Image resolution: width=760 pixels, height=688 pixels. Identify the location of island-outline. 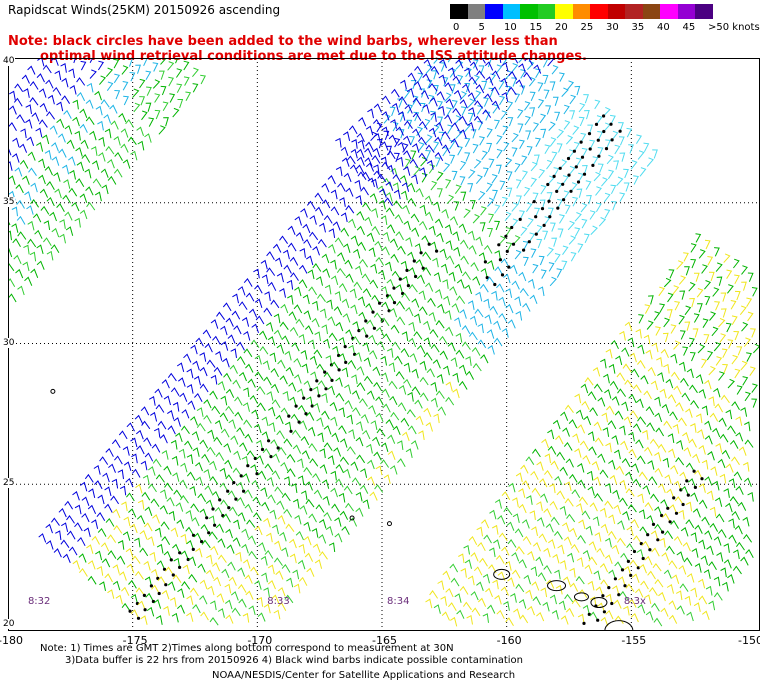
(599, 602).